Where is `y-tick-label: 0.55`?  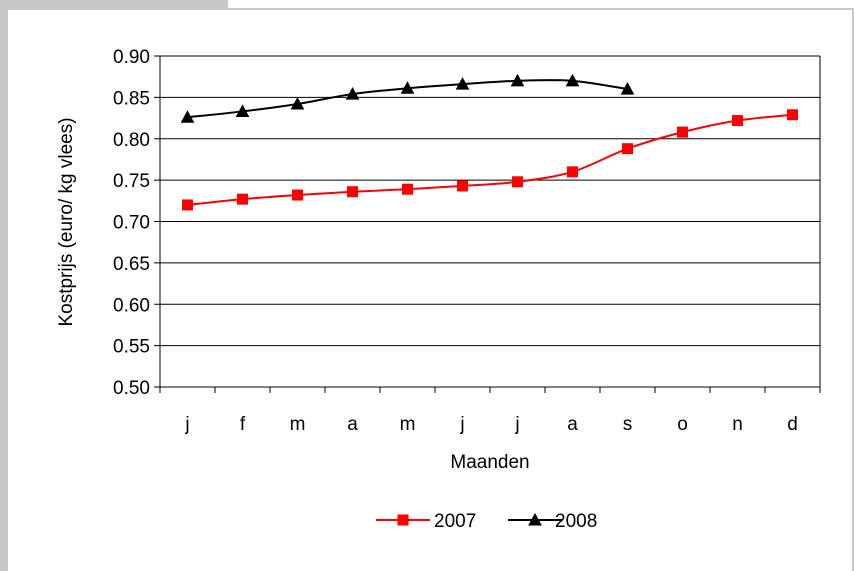 y-tick-label: 0.55 is located at coordinates (131, 347).